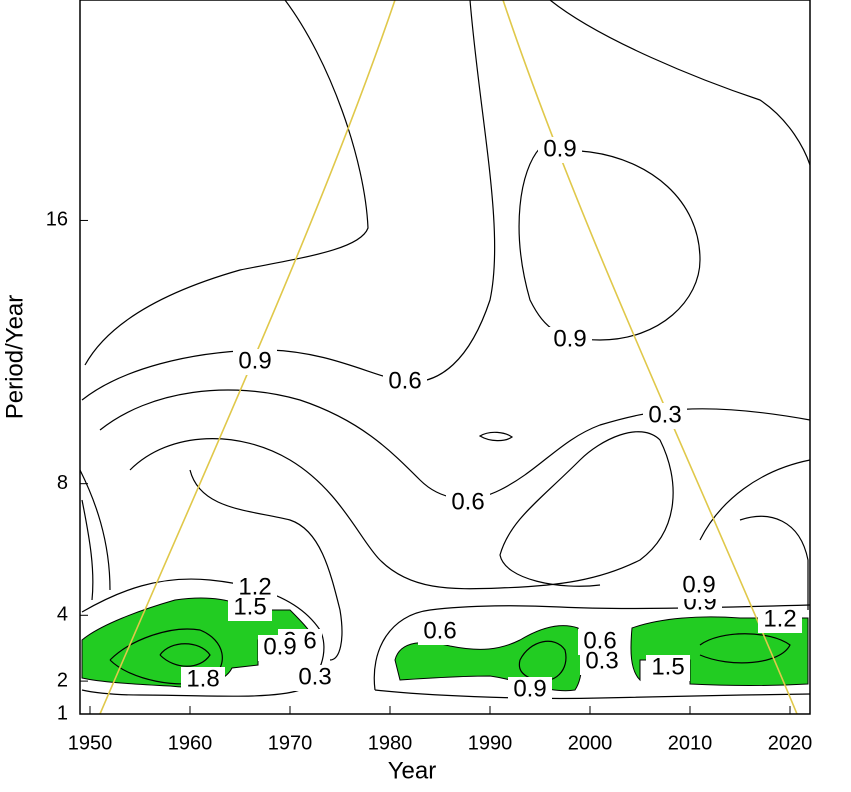 The width and height of the screenshot is (851, 792). Describe the element at coordinates (62, 615) in the screenshot. I see `y-tick-label: 4` at that location.